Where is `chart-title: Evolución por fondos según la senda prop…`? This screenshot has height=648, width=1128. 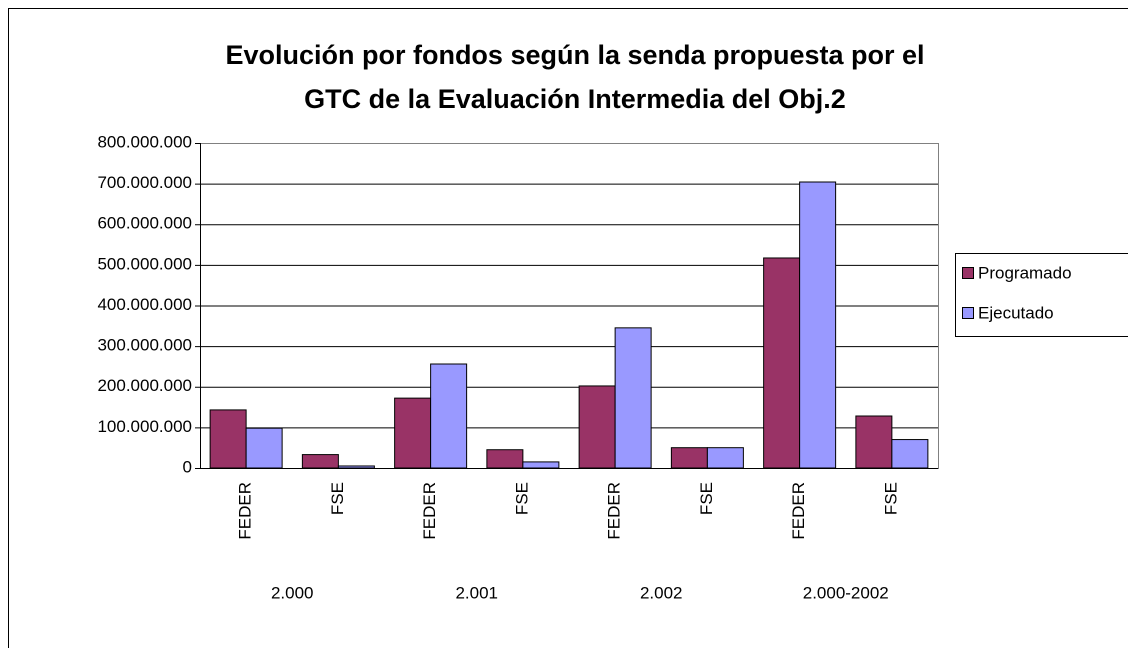 chart-title: Evolución por fondos según la senda prop… is located at coordinates (574, 55).